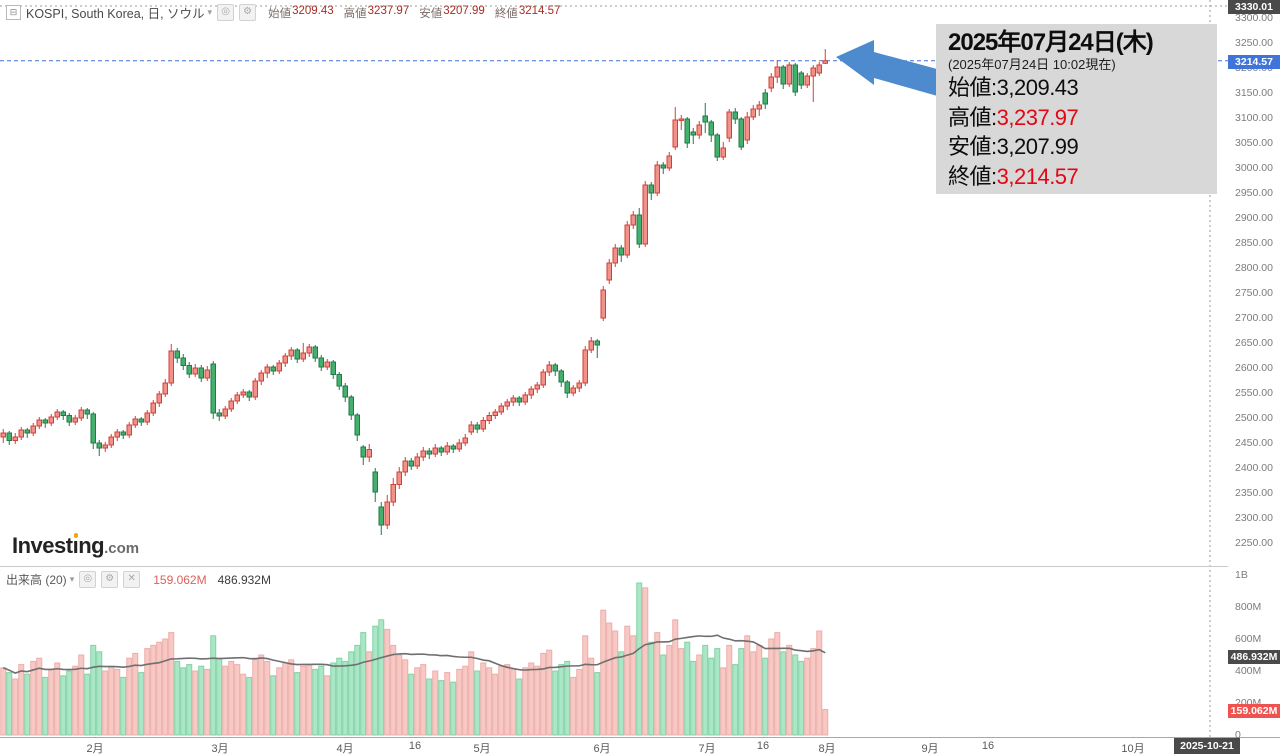  What do you see at coordinates (1207, 746) in the screenshot?
I see `crosshair-date-badge: 2025-10-21` at bounding box center [1207, 746].